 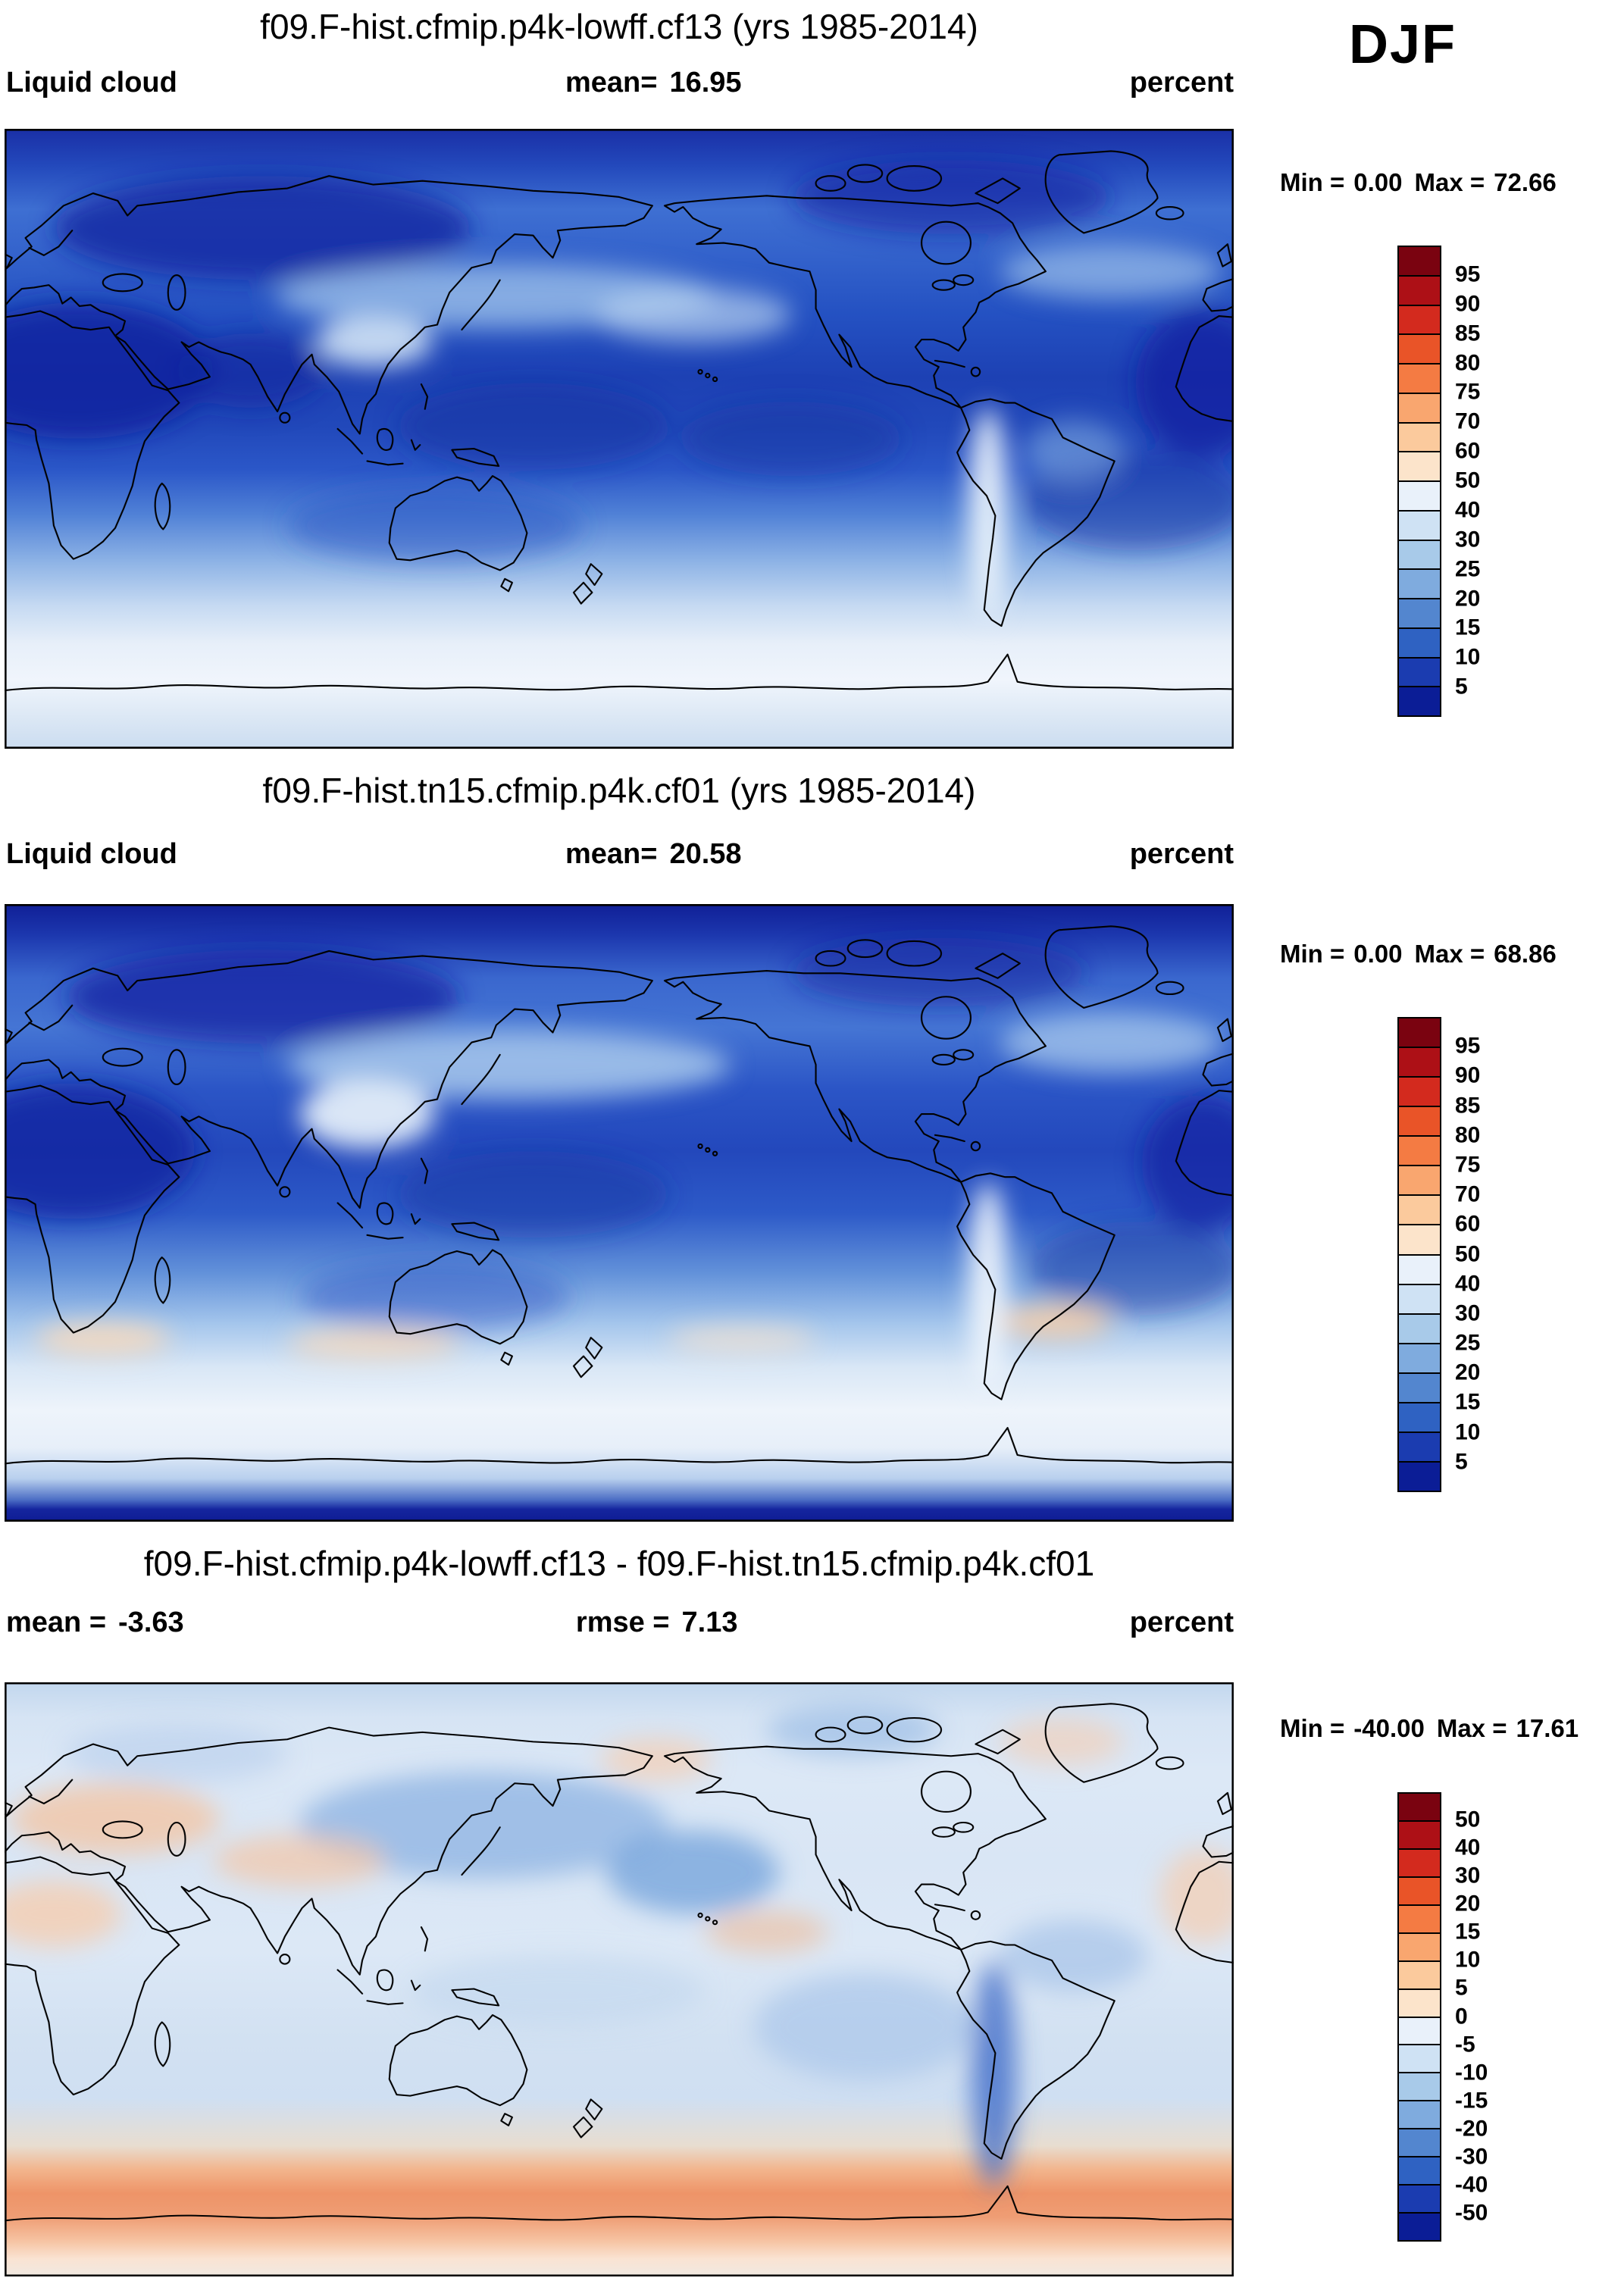 I want to click on colorbar-tick-label: -5, so click(x=1465, y=2044).